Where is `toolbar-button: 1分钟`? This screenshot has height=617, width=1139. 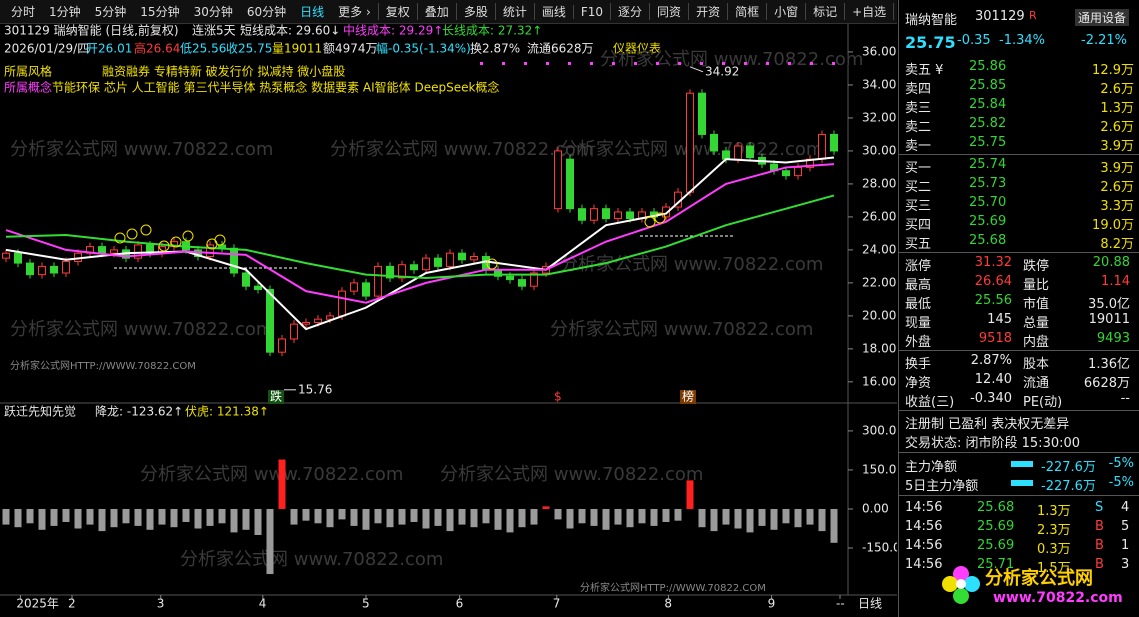
toolbar-button: 1分钟 is located at coordinates (65, 12).